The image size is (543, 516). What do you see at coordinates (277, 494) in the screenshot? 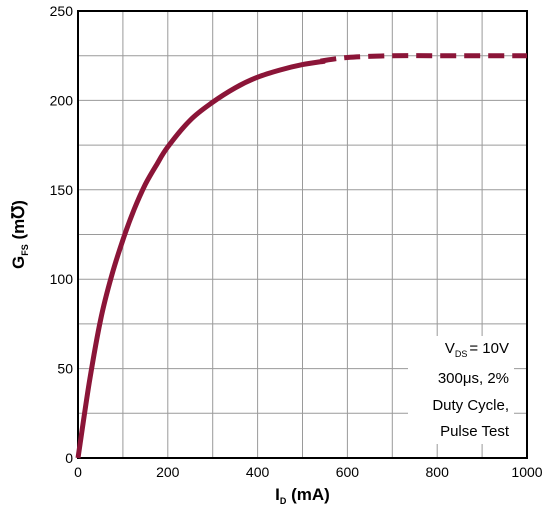
I see `x-axis-title-main: I` at bounding box center [277, 494].